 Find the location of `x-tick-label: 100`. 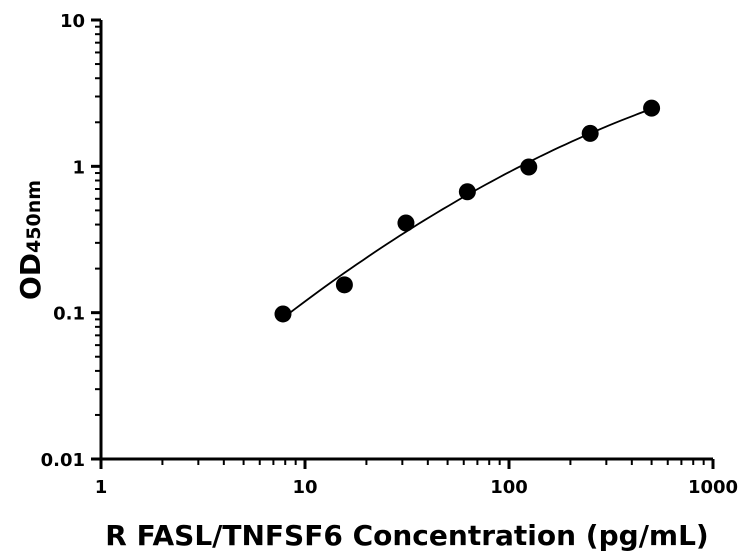

x-tick-label: 100 is located at coordinates (509, 487).